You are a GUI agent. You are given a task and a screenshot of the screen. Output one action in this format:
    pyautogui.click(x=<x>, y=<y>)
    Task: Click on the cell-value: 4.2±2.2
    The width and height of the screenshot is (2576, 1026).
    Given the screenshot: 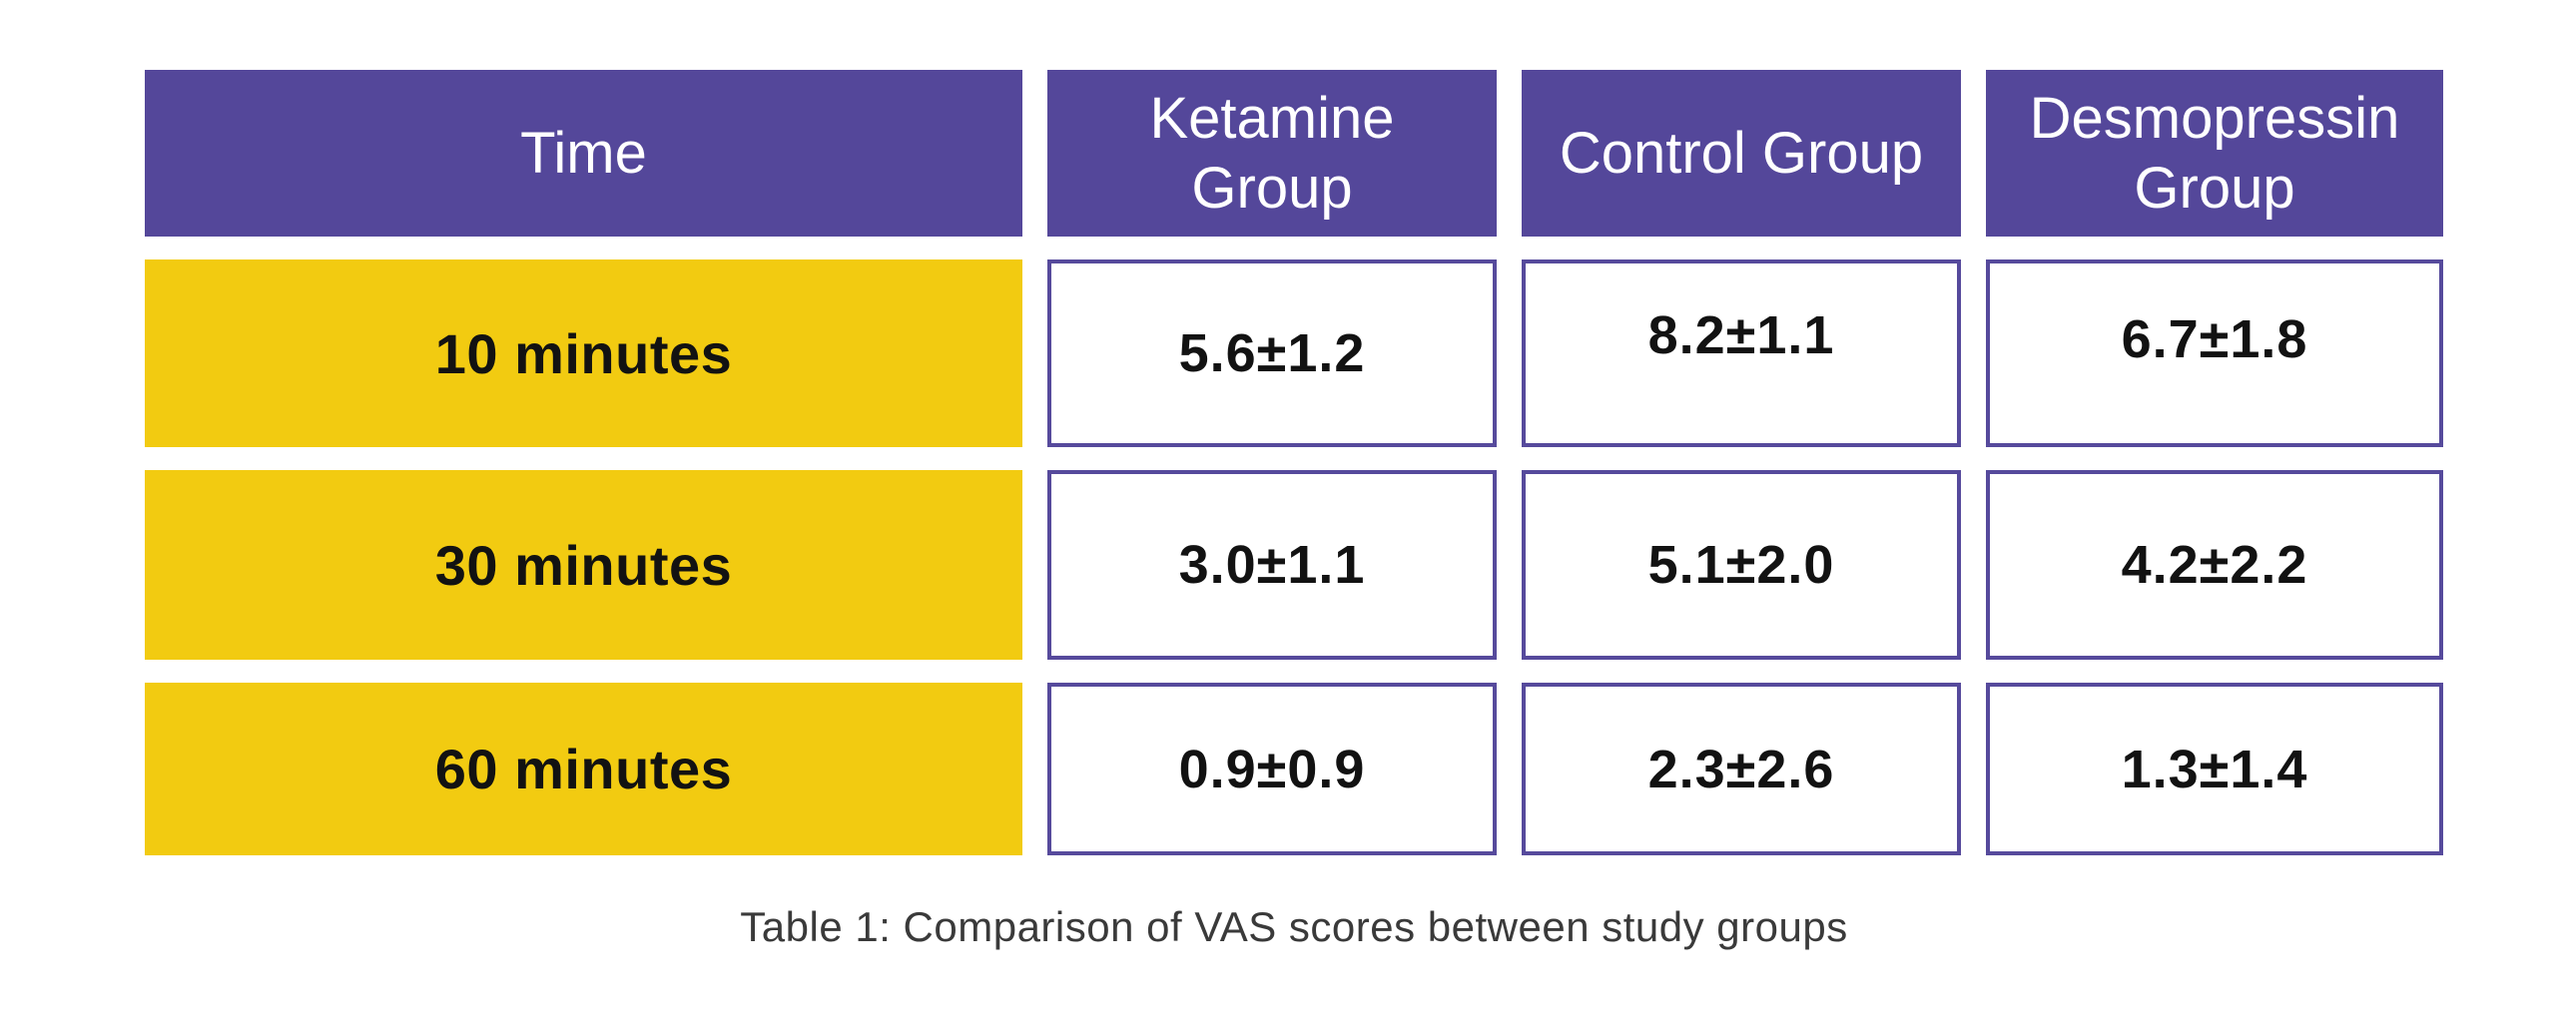 What is the action you would take?
    pyautogui.click(x=2214, y=565)
    